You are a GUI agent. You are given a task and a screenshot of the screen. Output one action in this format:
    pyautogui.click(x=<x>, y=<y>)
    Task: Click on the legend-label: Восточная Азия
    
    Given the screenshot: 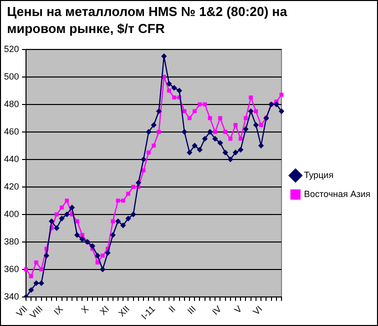 What is the action you would take?
    pyautogui.click(x=337, y=193)
    